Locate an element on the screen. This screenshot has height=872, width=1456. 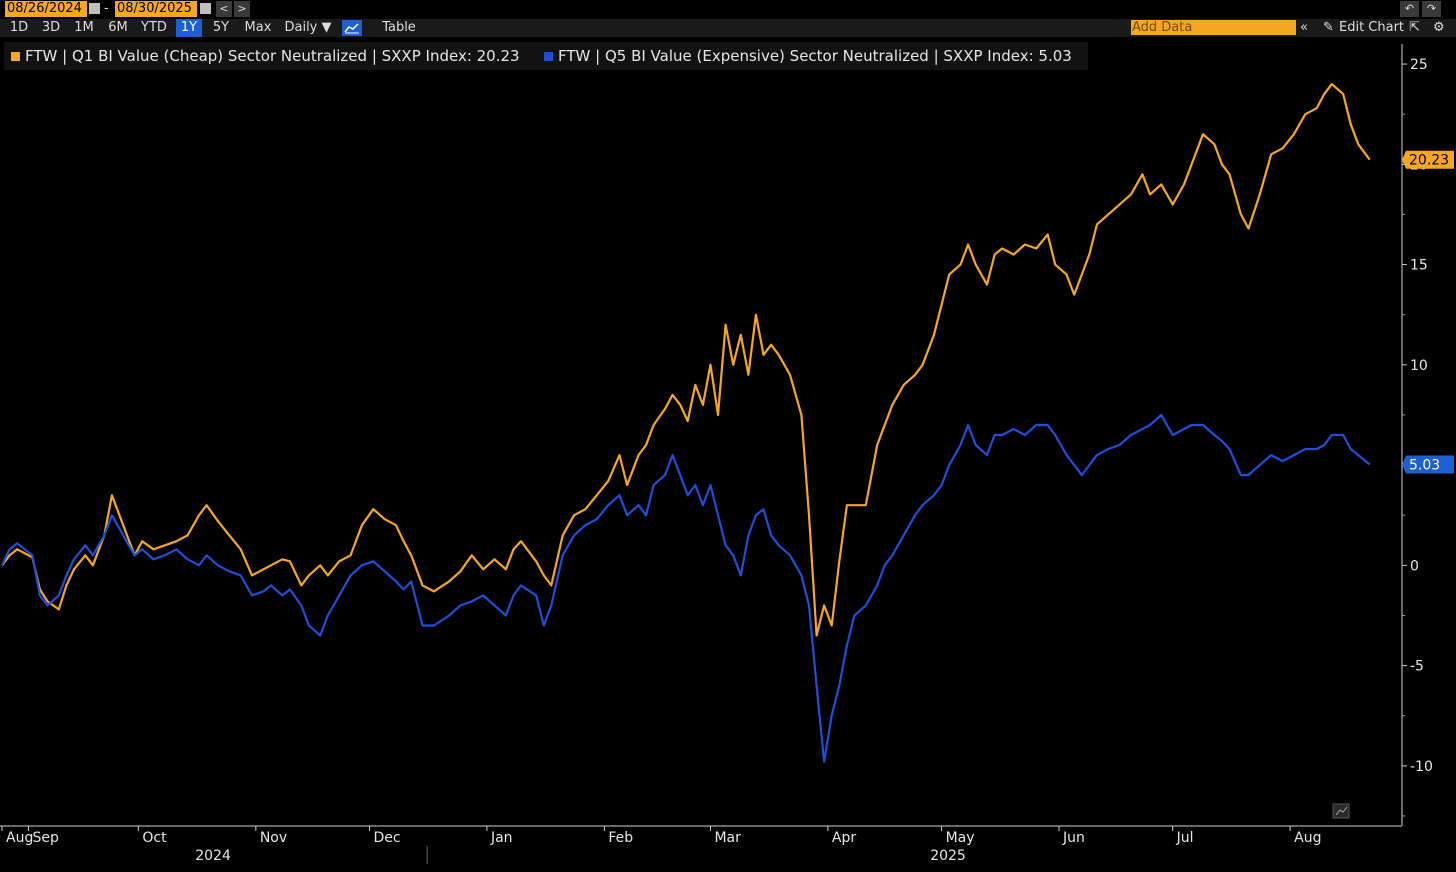
range-1d: 1D is located at coordinates (19, 27).